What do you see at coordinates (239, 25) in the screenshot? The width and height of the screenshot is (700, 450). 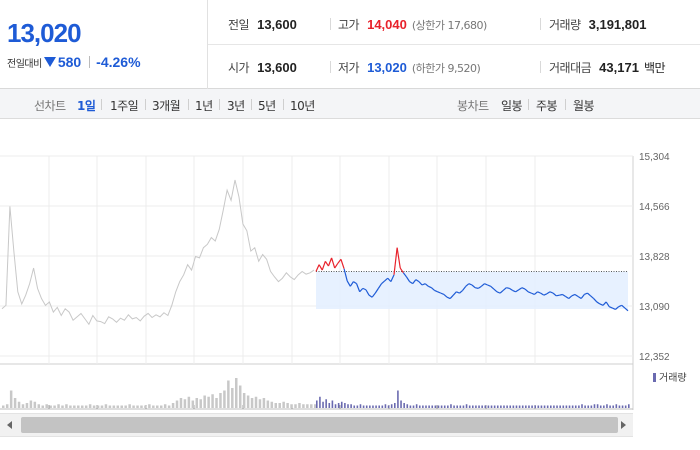 I see `prev-close-label: 전일` at bounding box center [239, 25].